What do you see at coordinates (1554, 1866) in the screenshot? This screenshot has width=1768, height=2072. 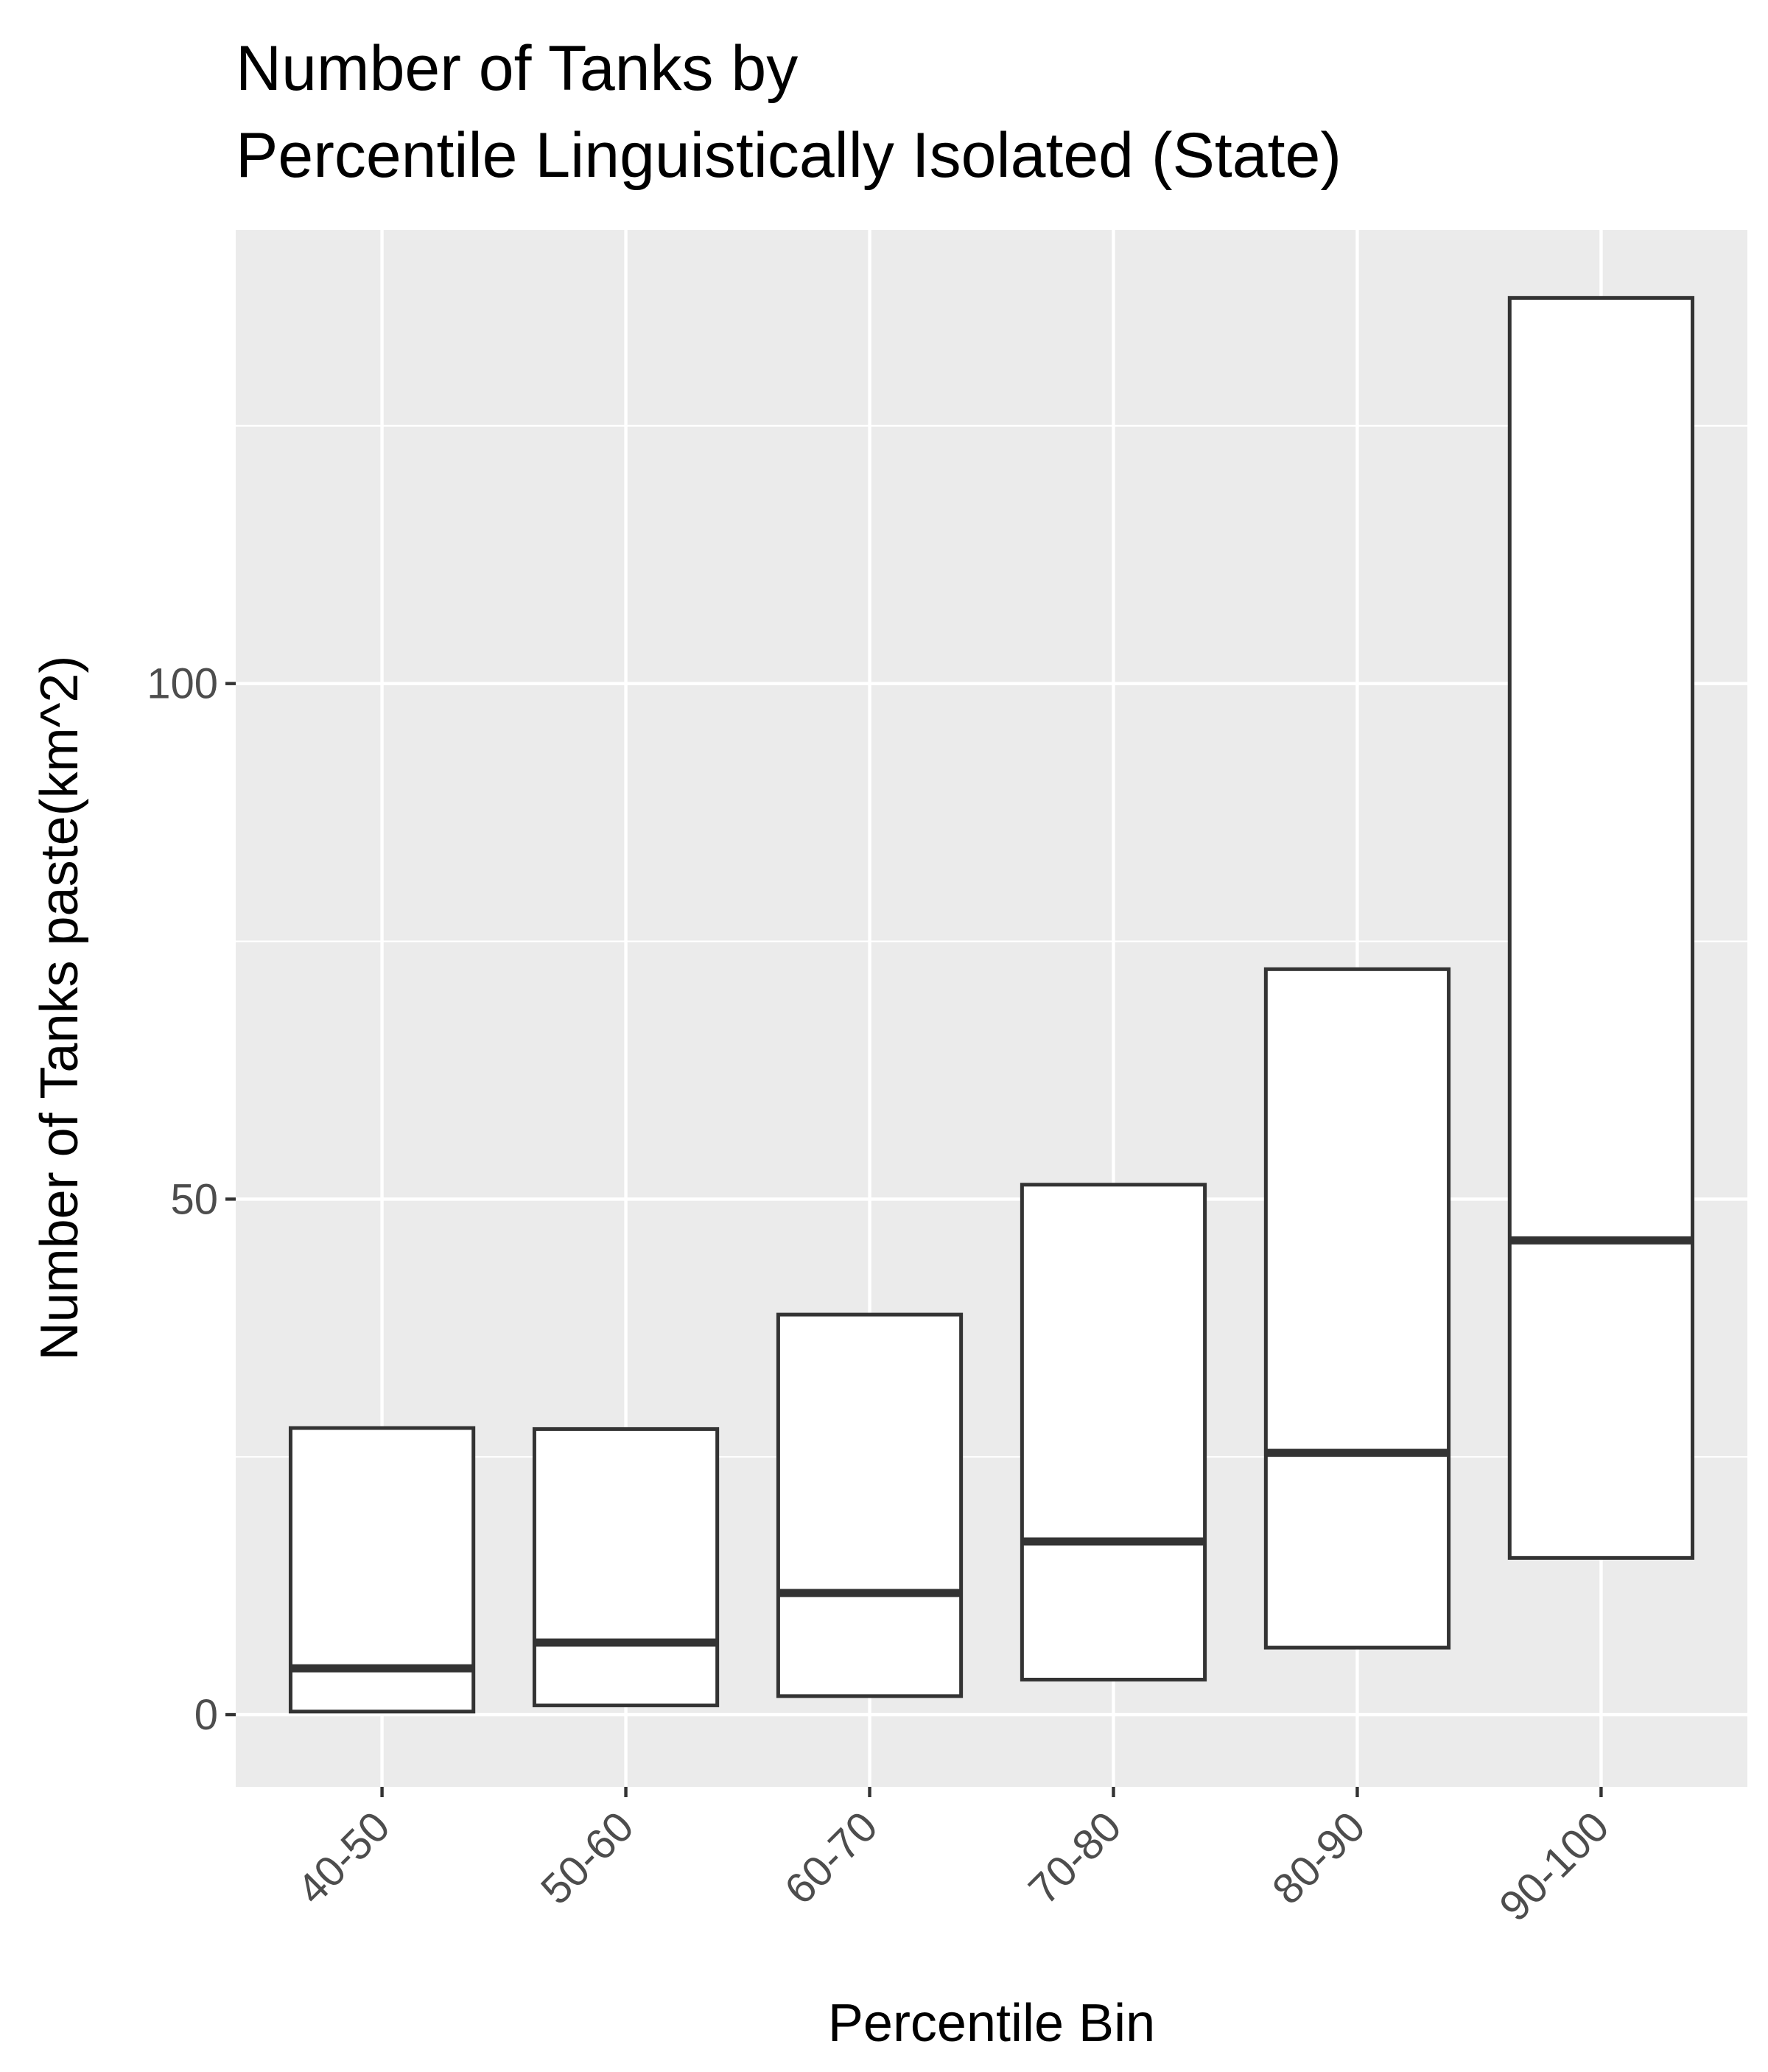 I see `x-tick-label: 90-100` at bounding box center [1554, 1866].